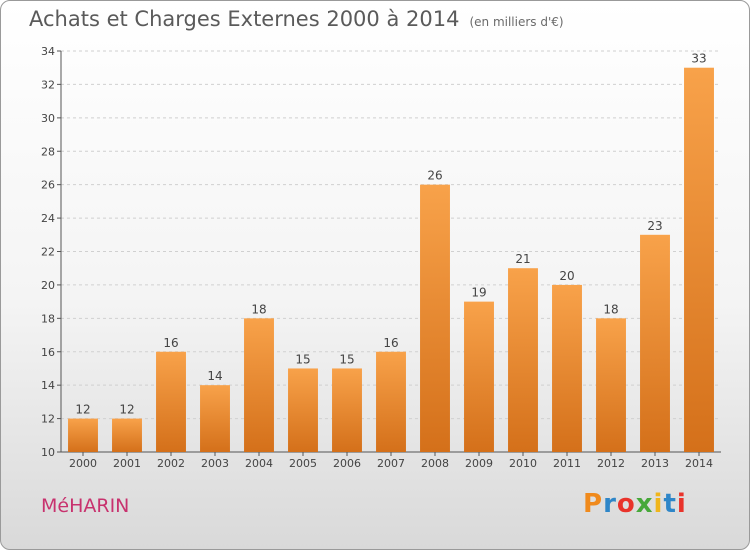 The width and height of the screenshot is (750, 550). I want to click on y-tick-label: 28, so click(48, 151).